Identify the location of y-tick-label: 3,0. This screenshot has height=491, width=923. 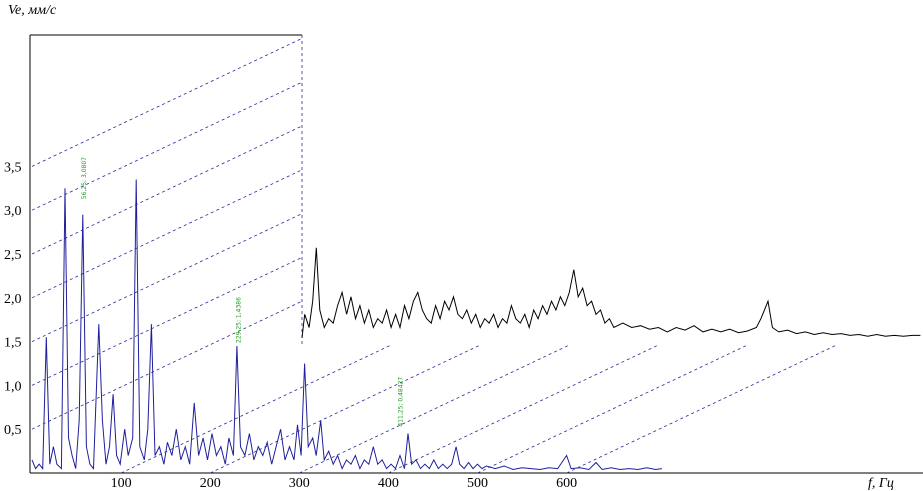
(13, 211).